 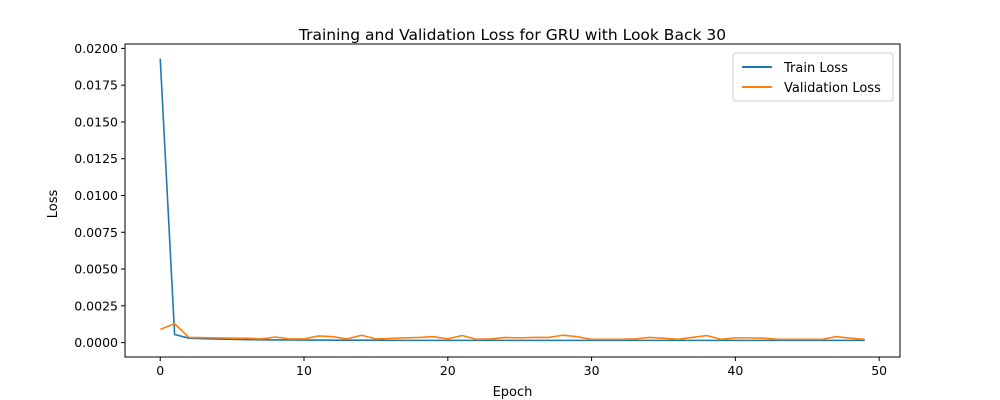 I want to click on y-tick-label: 0.0125, so click(x=96, y=158).